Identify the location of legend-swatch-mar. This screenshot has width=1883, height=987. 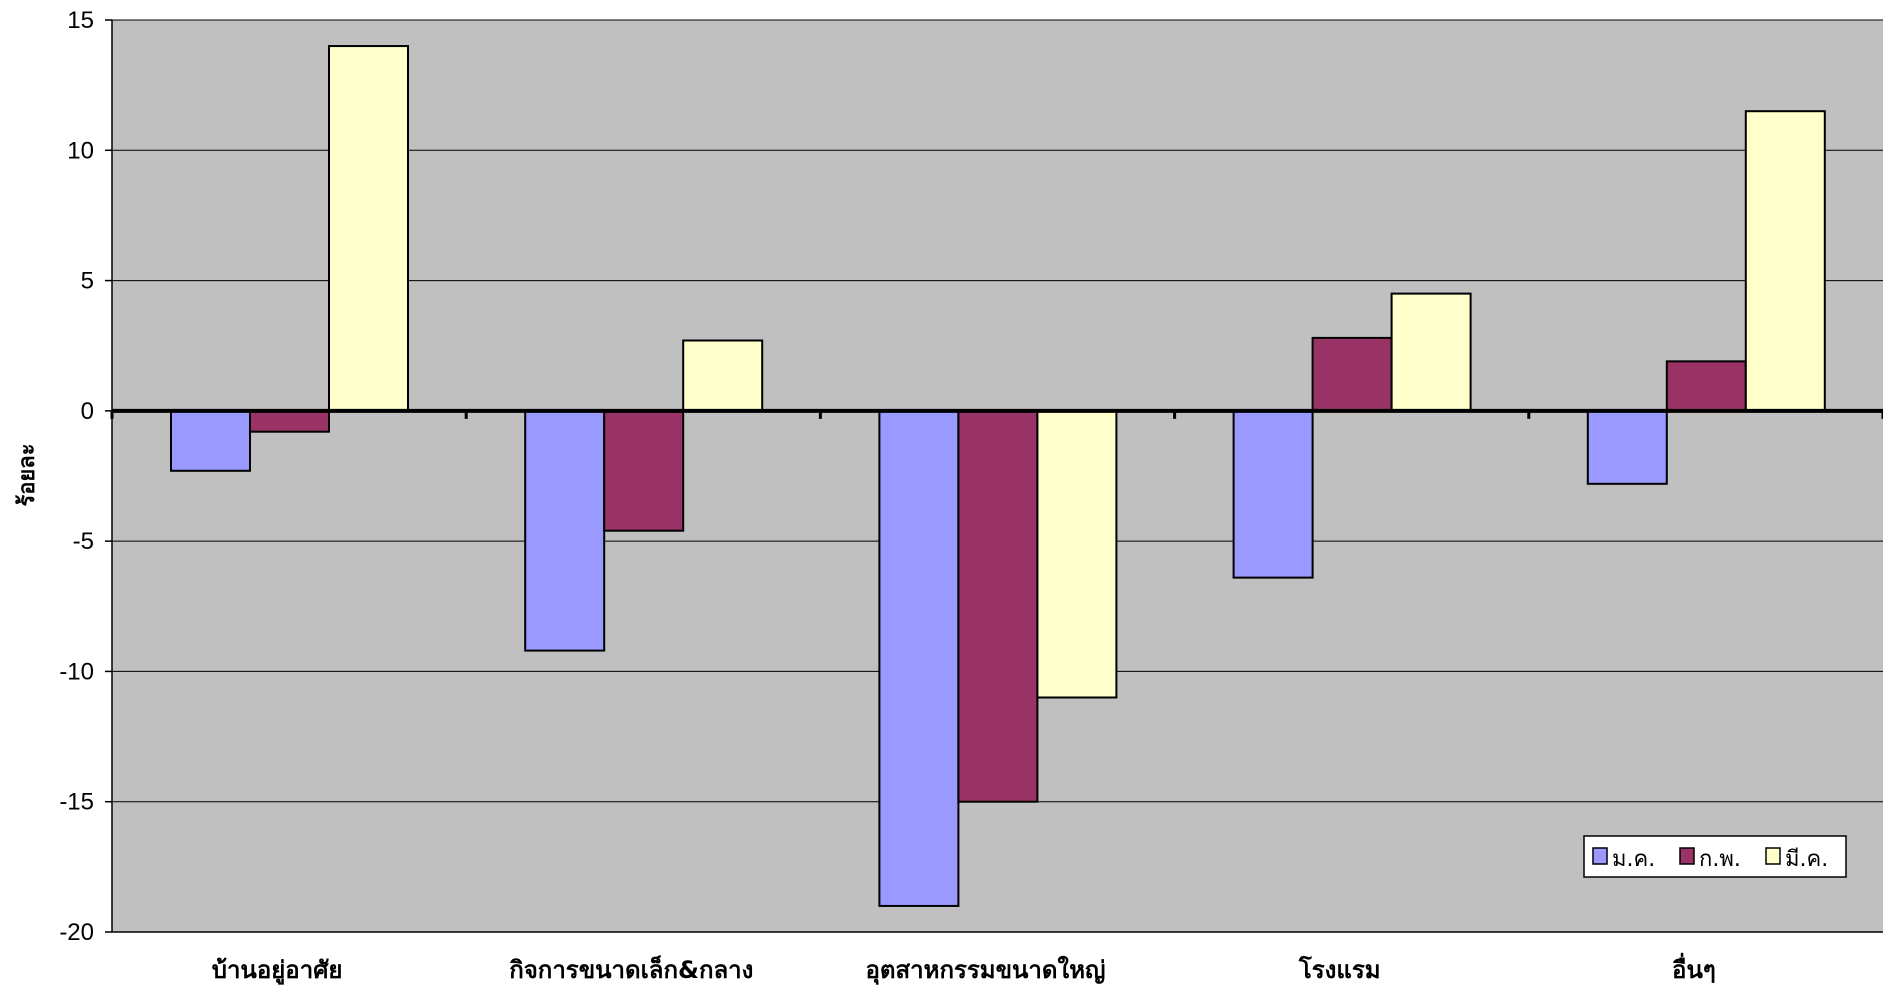
(1773, 856).